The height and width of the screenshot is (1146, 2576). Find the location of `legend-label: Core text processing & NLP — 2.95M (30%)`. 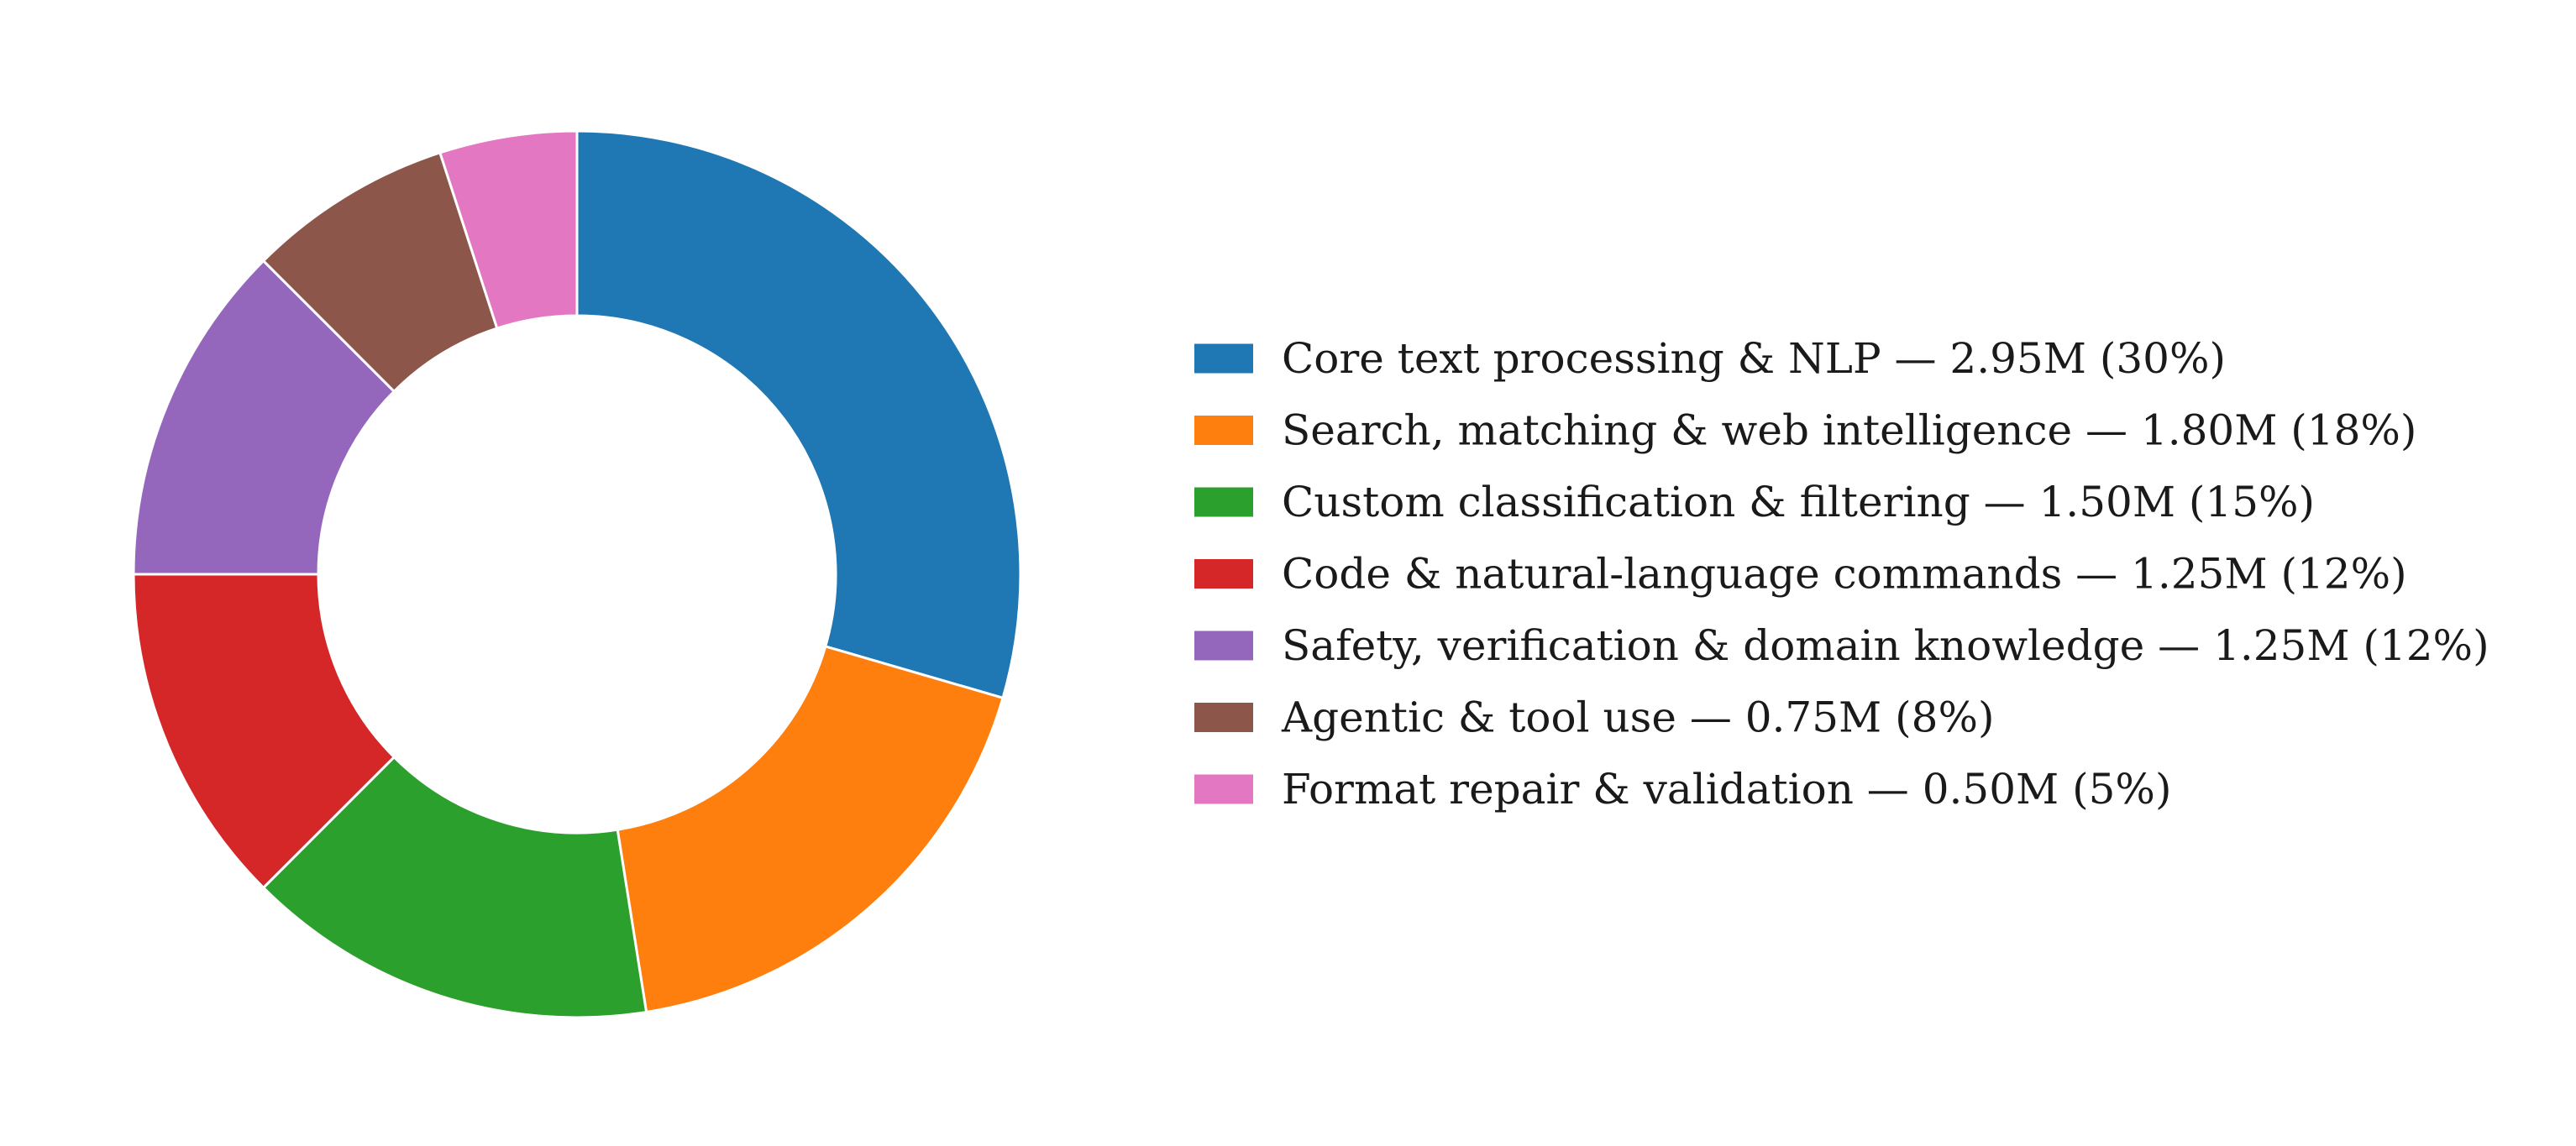

legend-label: Core text processing & NLP — 2.95M (30%) is located at coordinates (1754, 358).